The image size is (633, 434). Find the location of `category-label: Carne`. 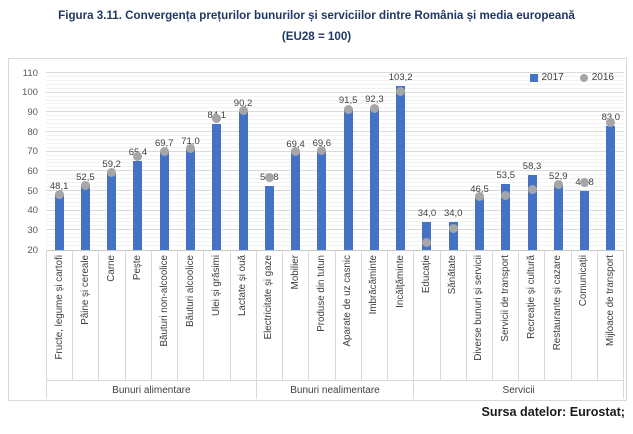

category-label: Carne is located at coordinates (112, 268).